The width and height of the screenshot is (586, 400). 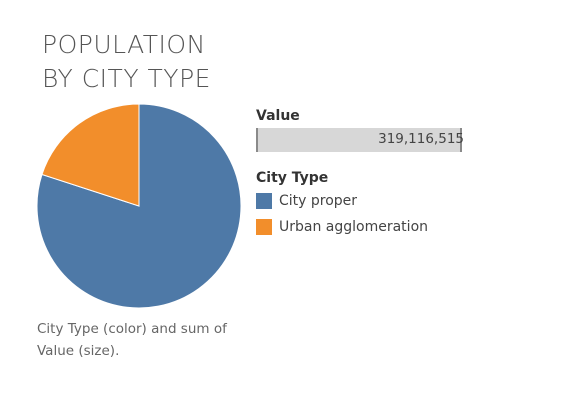 What do you see at coordinates (90, 155) in the screenshot?
I see `pie-slice-urban-agglomeration` at bounding box center [90, 155].